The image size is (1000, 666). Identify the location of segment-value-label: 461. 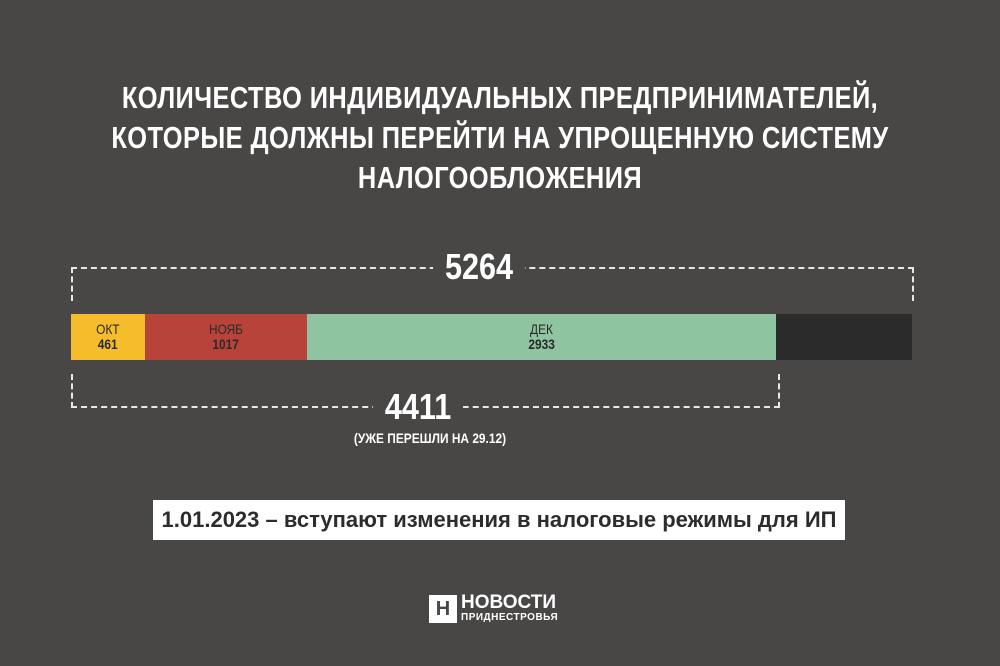
(107, 344).